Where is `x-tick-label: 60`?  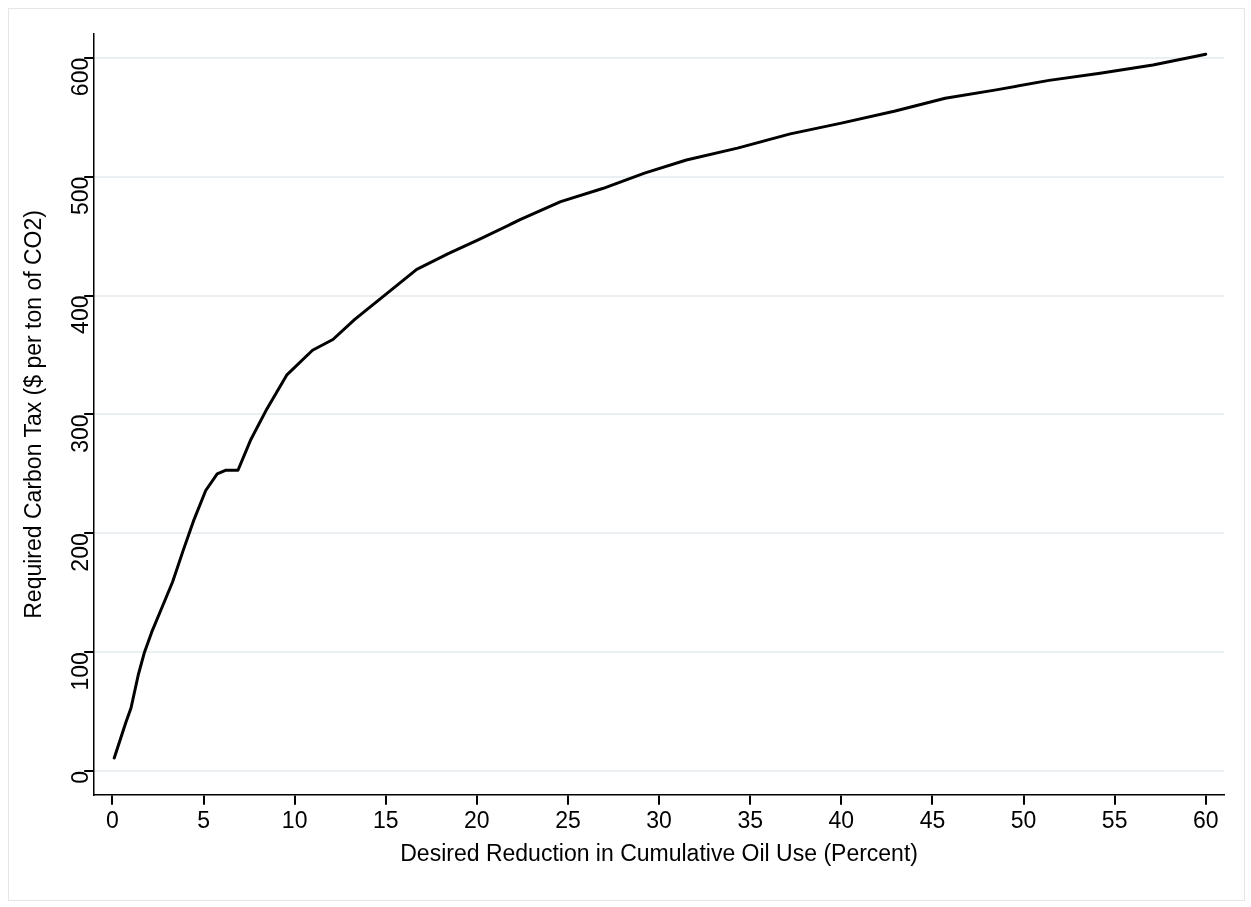 x-tick-label: 60 is located at coordinates (1205, 819).